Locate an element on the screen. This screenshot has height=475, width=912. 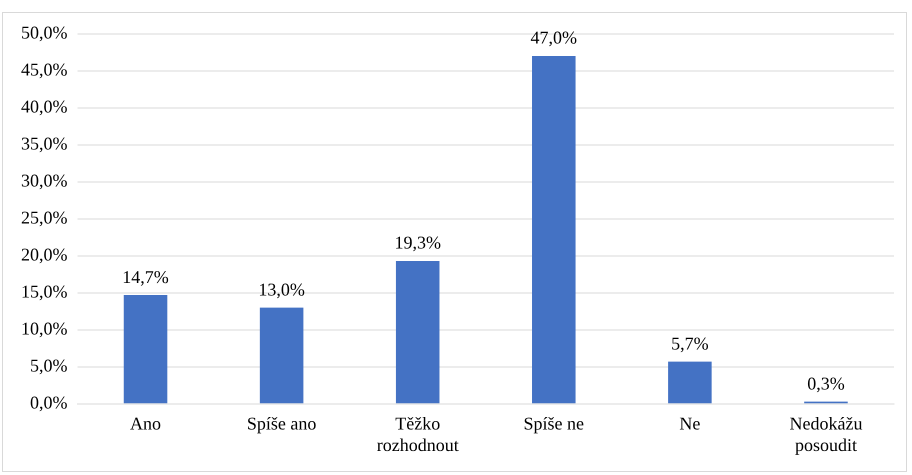
data-label: 0,3% is located at coordinates (826, 383).